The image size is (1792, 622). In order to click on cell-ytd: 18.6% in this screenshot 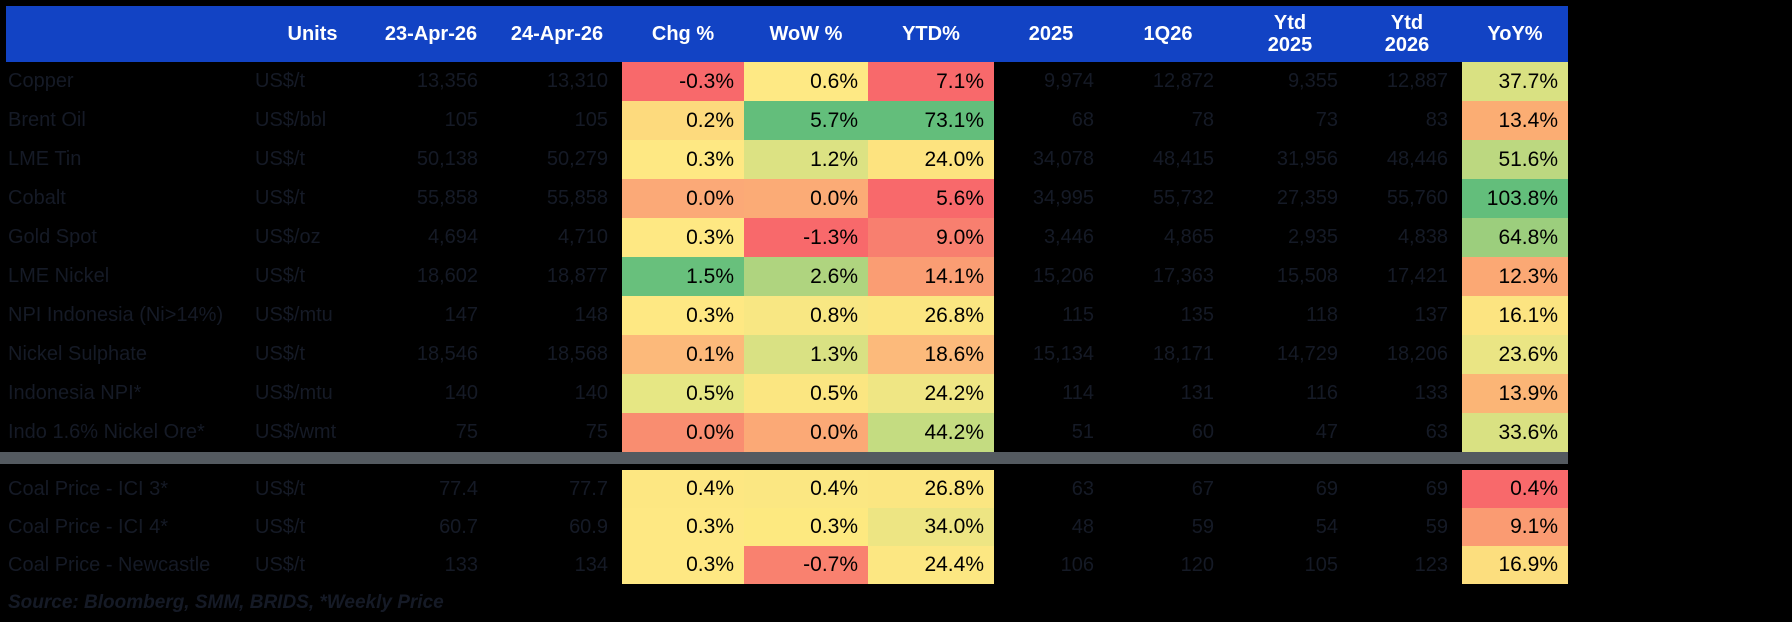, I will do `click(931, 354)`.